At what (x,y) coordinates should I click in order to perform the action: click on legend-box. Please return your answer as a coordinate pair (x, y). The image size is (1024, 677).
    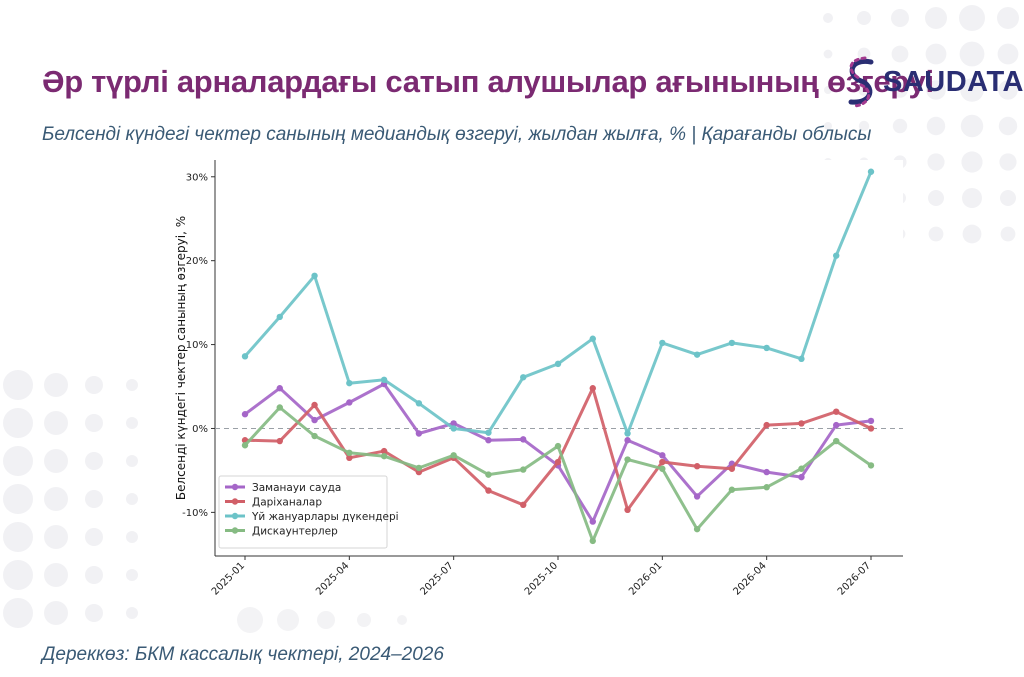
    Looking at the image, I should click on (303, 512).